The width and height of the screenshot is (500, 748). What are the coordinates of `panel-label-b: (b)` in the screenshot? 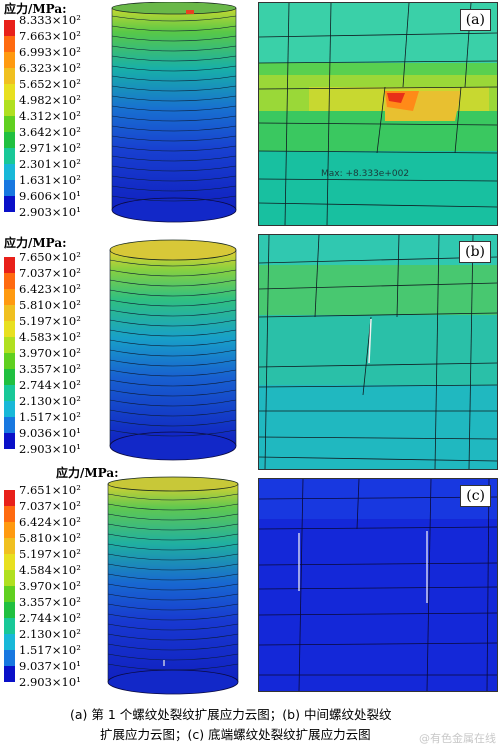 It's located at (475, 252).